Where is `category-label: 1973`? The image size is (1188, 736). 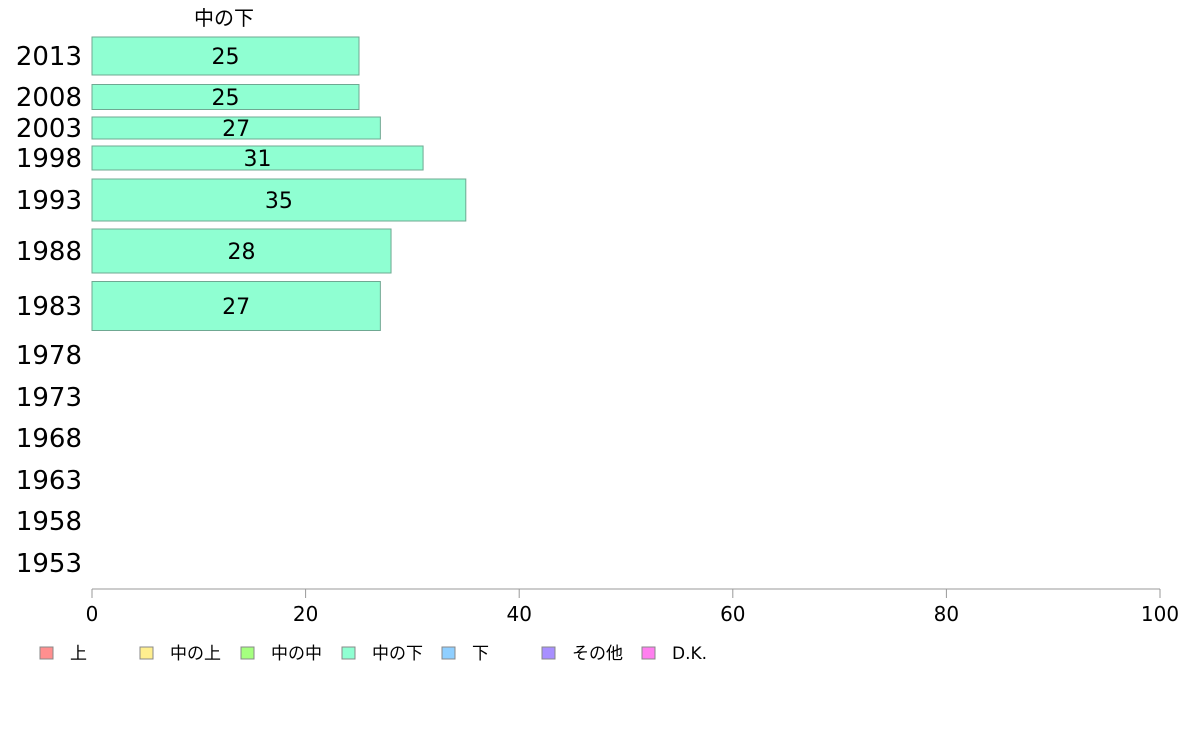
category-label: 1973 is located at coordinates (49, 398).